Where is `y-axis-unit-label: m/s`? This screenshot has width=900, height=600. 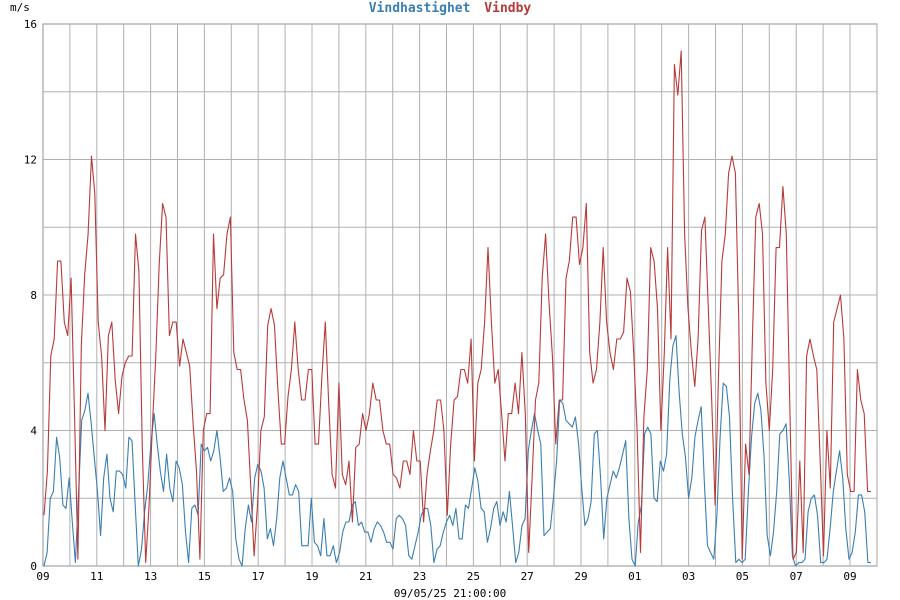
y-axis-unit-label: m/s is located at coordinates (20, 7).